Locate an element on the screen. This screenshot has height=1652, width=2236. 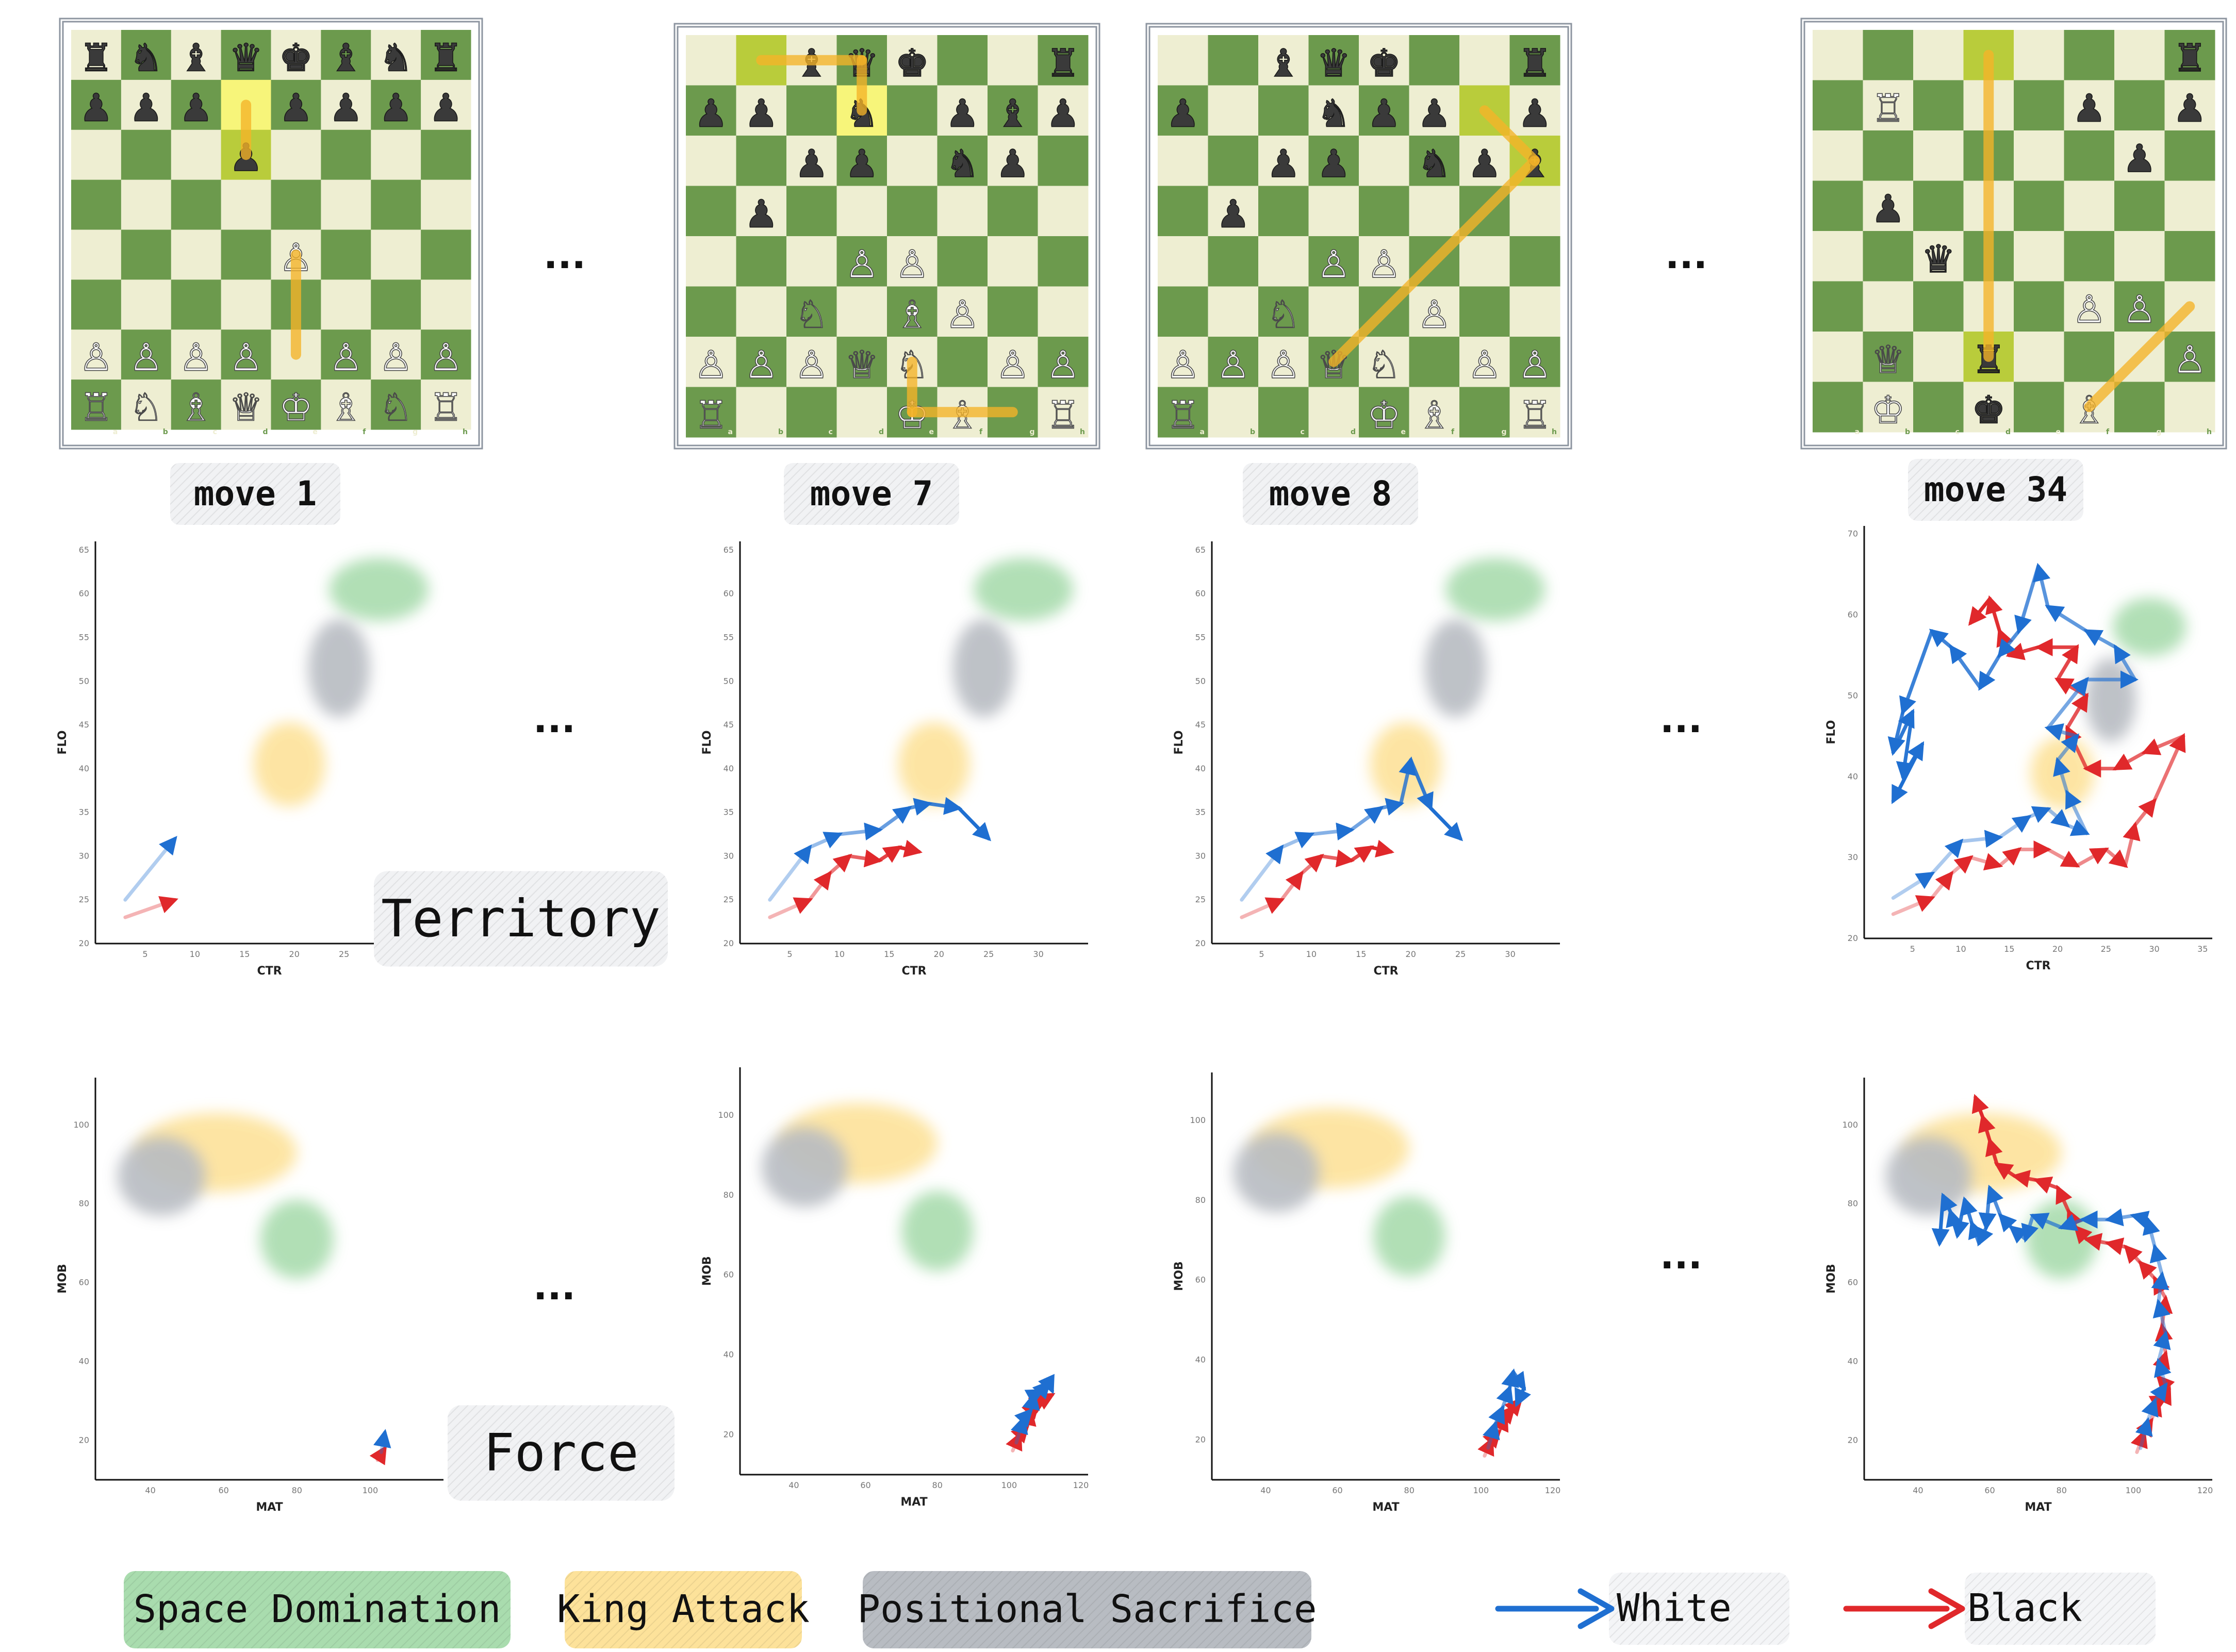
sacrifice-region is located at coordinates (1455, 668).